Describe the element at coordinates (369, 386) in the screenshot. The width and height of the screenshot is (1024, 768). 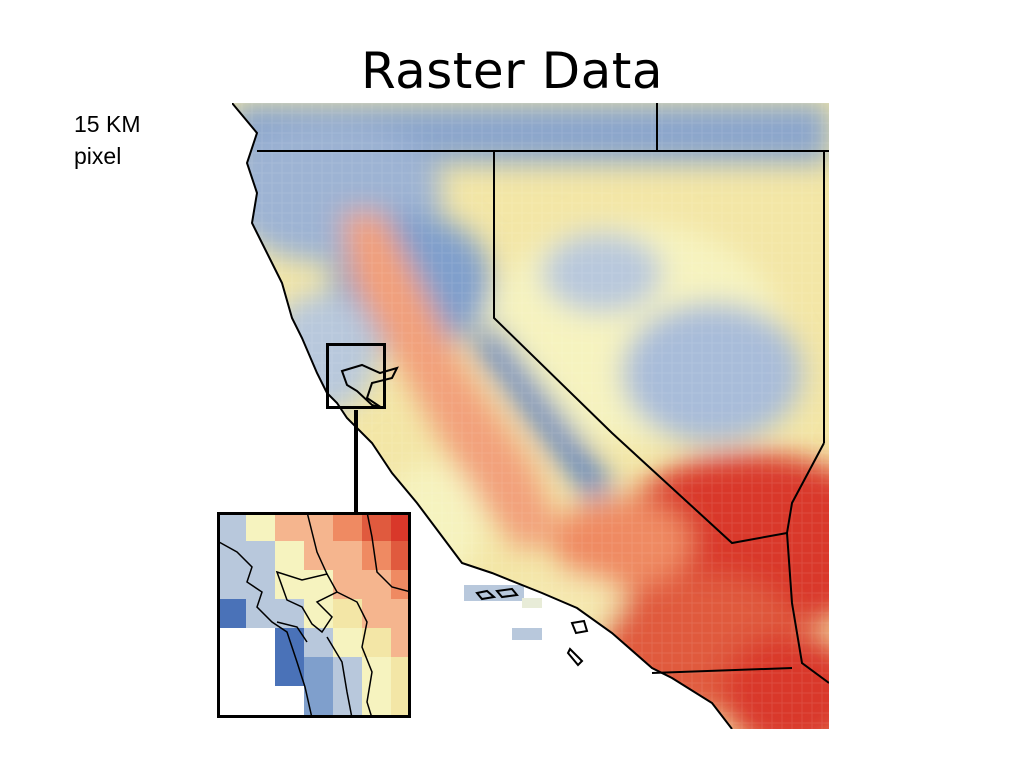
I see `bay-outline` at that location.